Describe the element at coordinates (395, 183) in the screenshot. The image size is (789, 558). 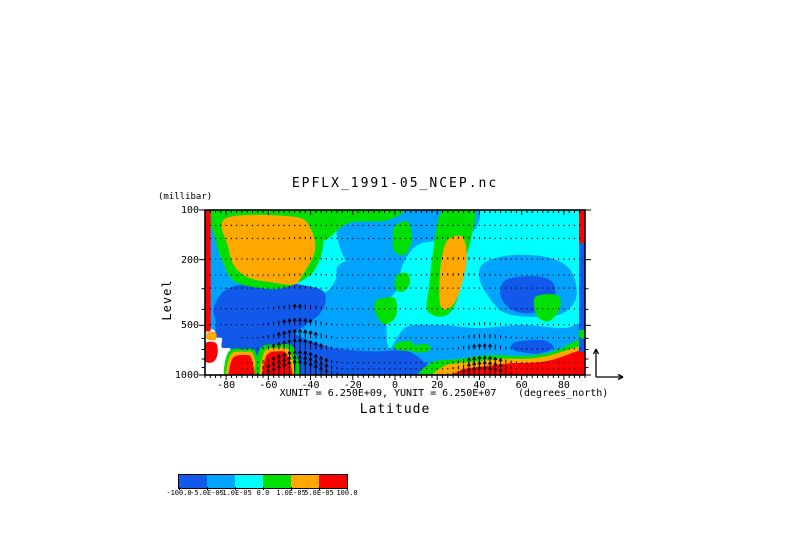
I see `chart-title: EPFLX_1991-05_NCEP.nc` at that location.